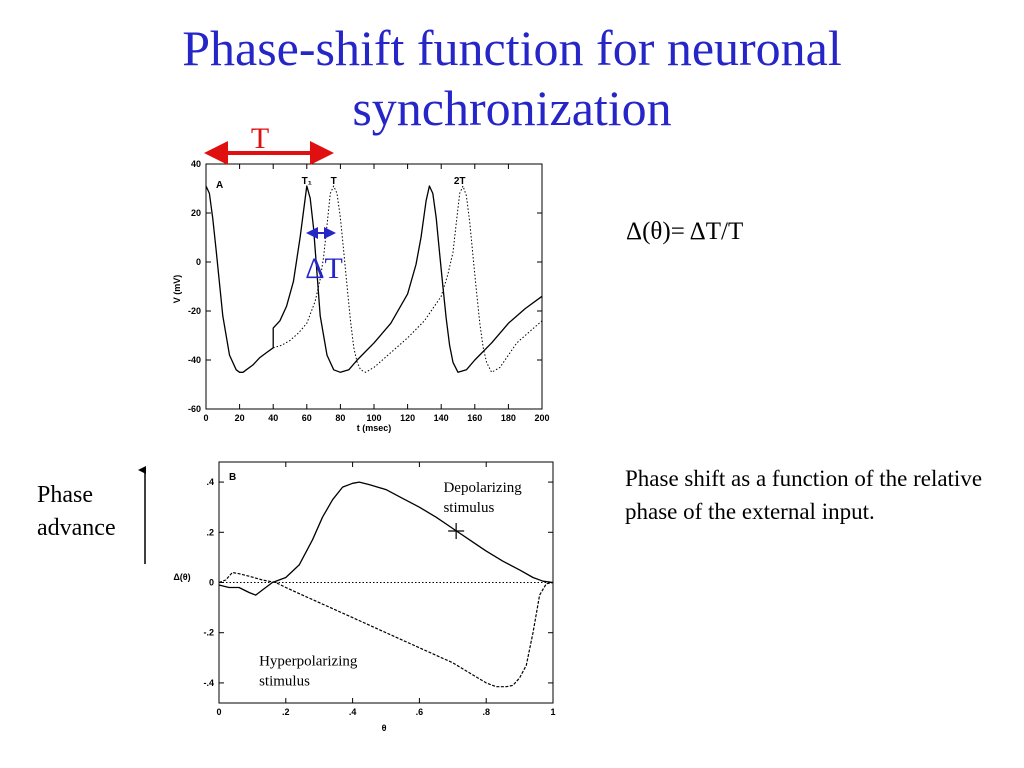 The height and width of the screenshot is (768, 1024). I want to click on chart-a-ylabel: V (mV), so click(177, 289).